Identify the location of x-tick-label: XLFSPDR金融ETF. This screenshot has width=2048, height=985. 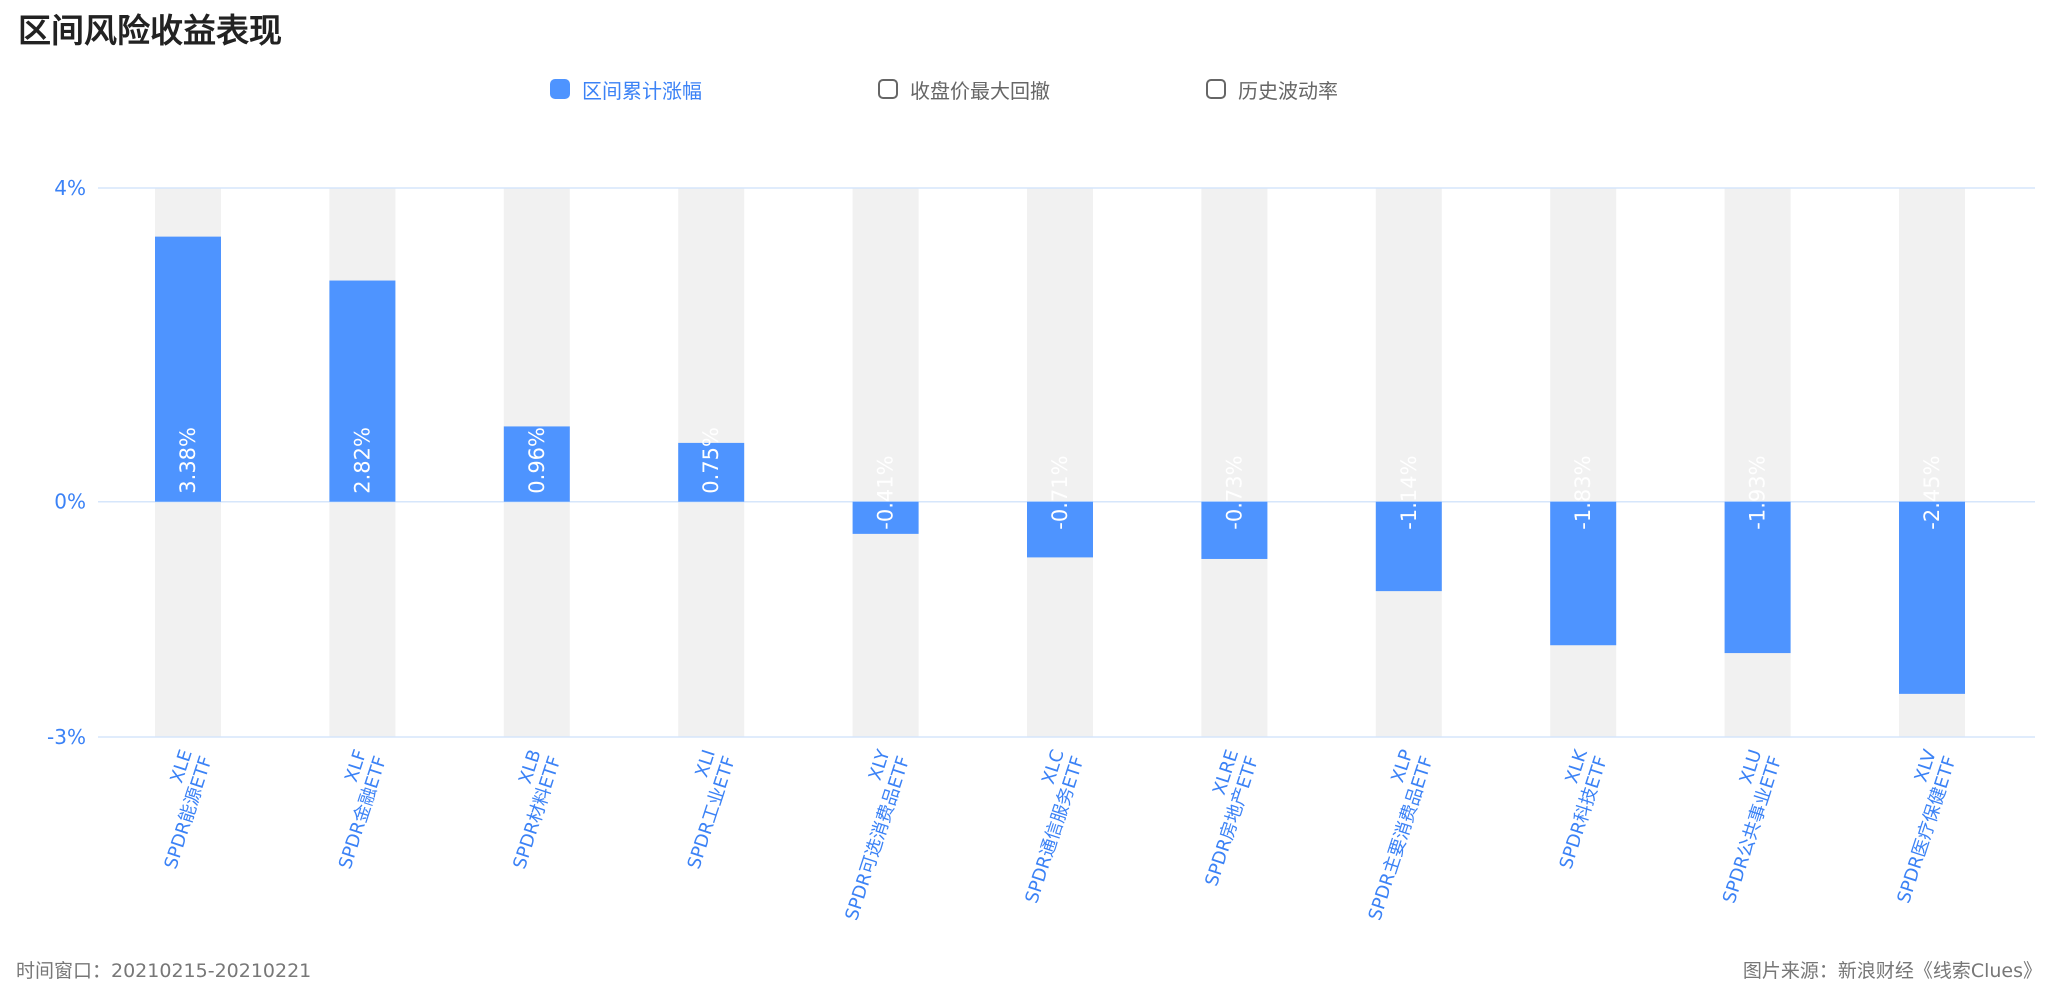
(353, 809).